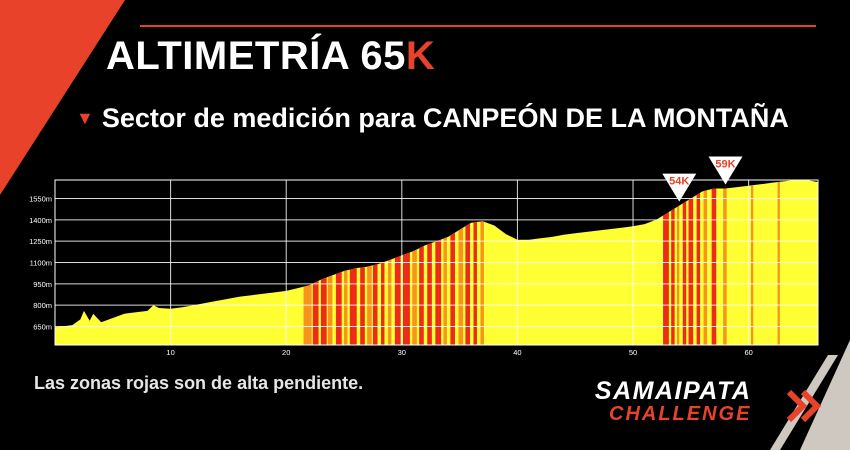 This screenshot has width=850, height=450. I want to click on y-tick-label: 1400m, so click(40, 220).